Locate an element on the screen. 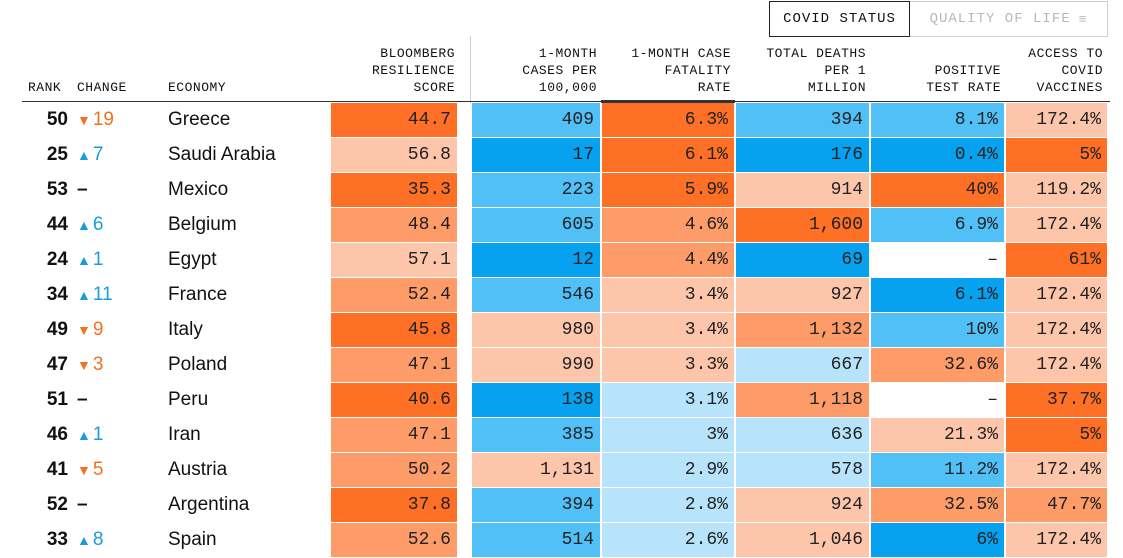 The height and width of the screenshot is (558, 1123). fatality-cell: 4.6% is located at coordinates (668, 225).